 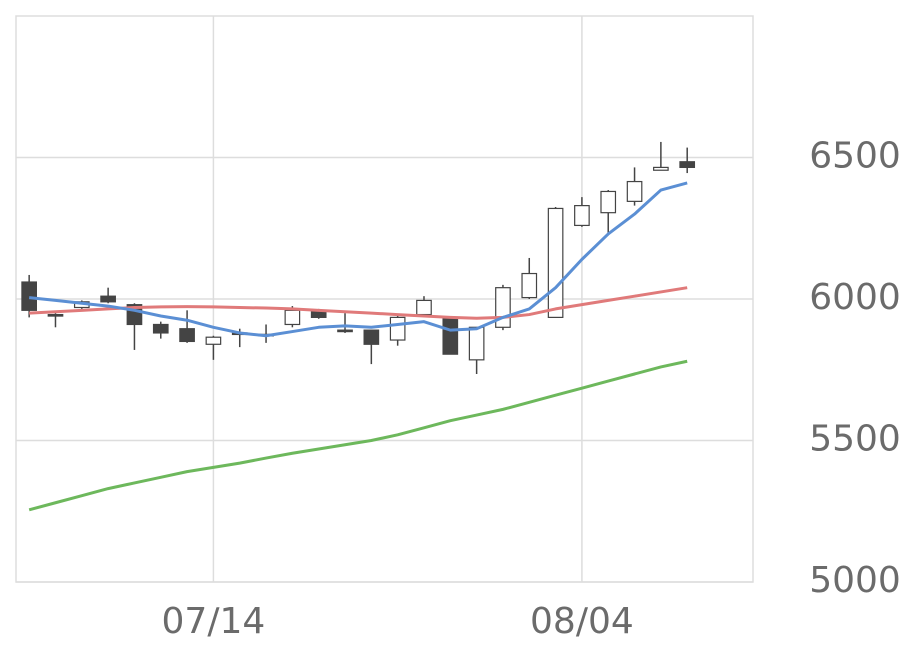 What do you see at coordinates (358, 303) in the screenshot?
I see `moving-average-line` at bounding box center [358, 303].